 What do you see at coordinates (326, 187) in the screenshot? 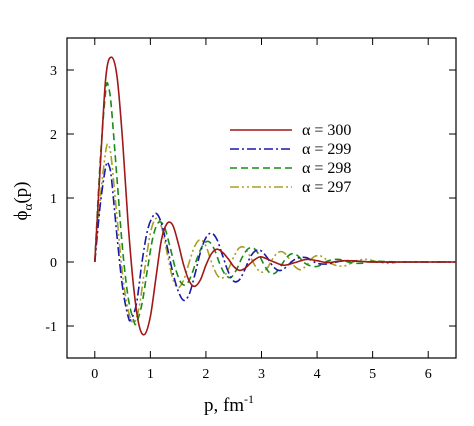
I see `legend-label: α = 297` at bounding box center [326, 187].